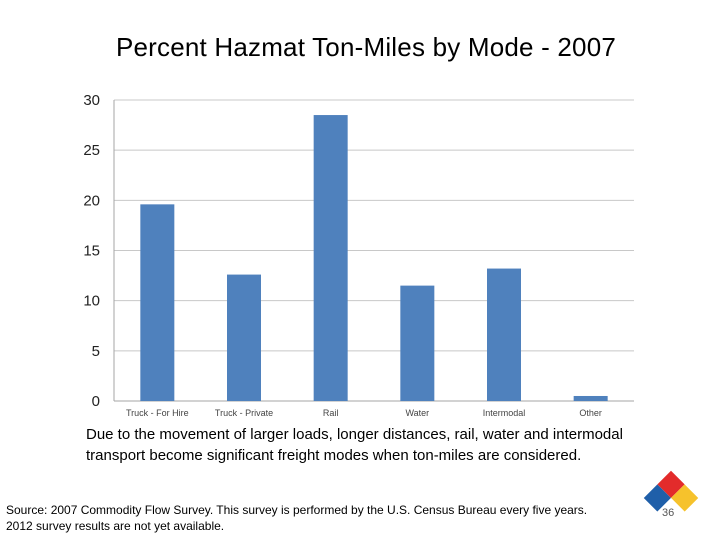 The image size is (720, 540). Describe the element at coordinates (91, 100) in the screenshot. I see `y-tick-label: 30` at that location.